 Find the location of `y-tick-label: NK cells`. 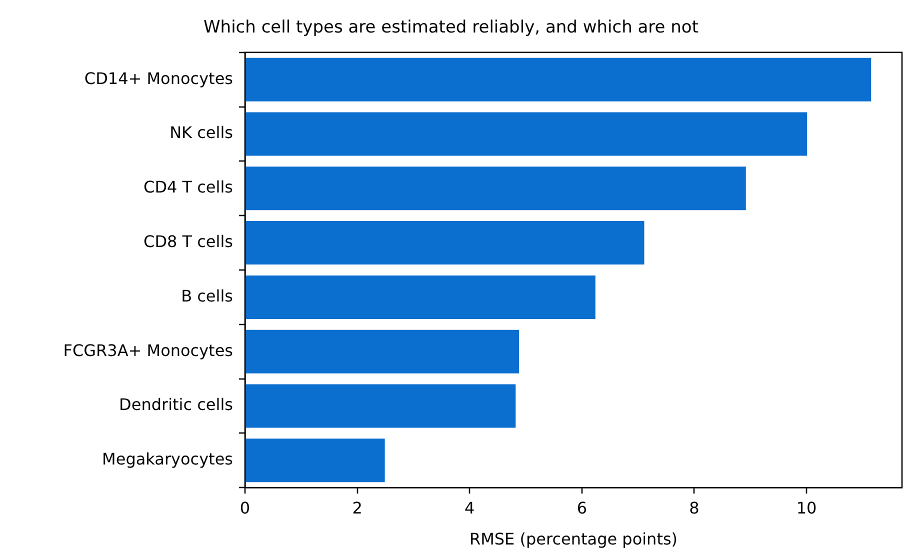

y-tick-label: NK cells is located at coordinates (201, 132).